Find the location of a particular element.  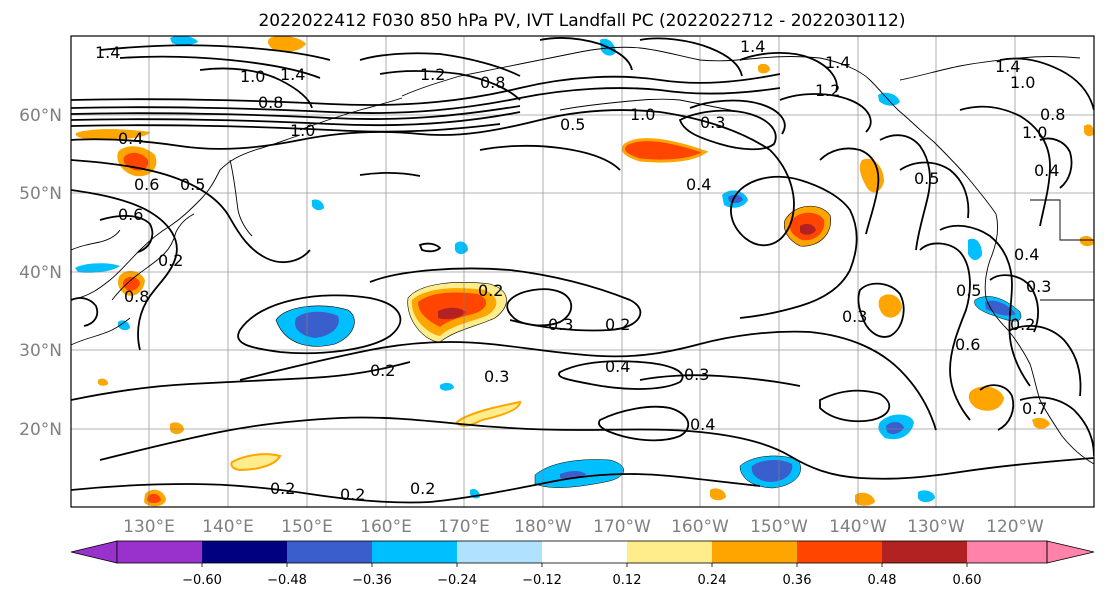

positive-patch-mexico is located at coordinates (986, 398).